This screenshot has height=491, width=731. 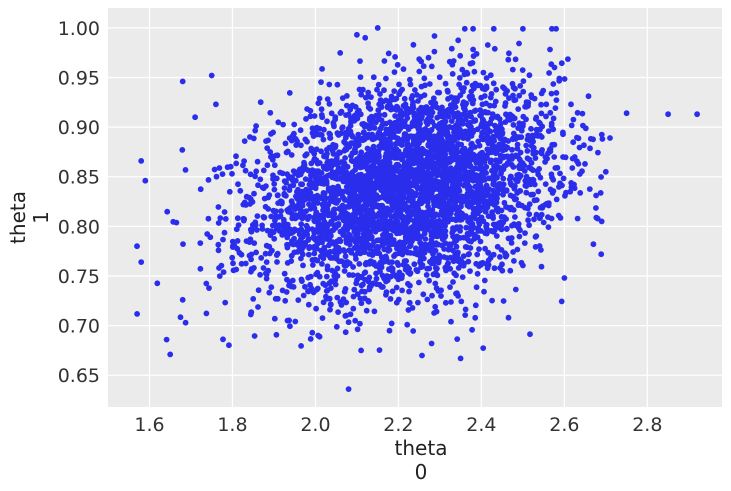 What do you see at coordinates (79, 202) in the screenshot?
I see `y-tick-labels: 0.65 0.70 0.75 0.80 0.85 0.90 0.95 1.00` at bounding box center [79, 202].